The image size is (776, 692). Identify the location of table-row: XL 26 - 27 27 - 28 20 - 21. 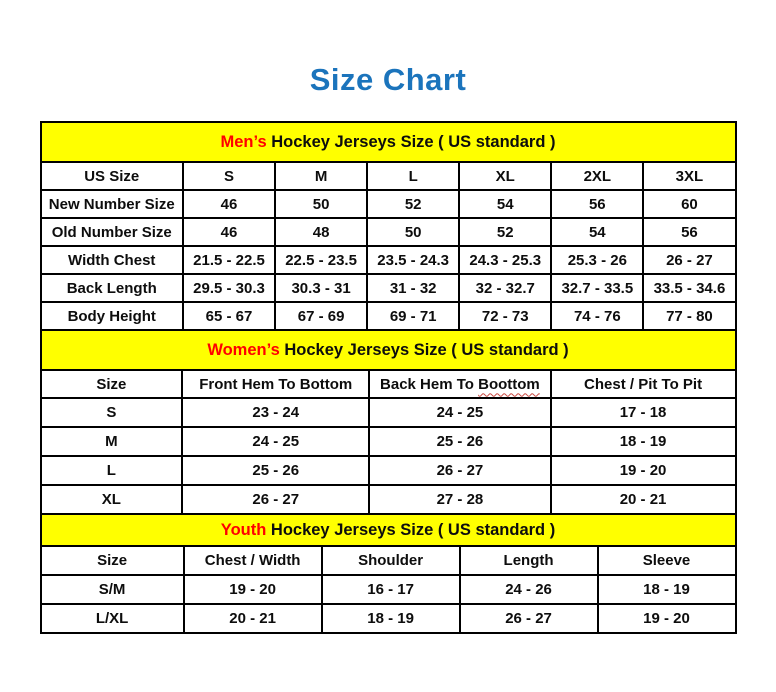
(388, 499).